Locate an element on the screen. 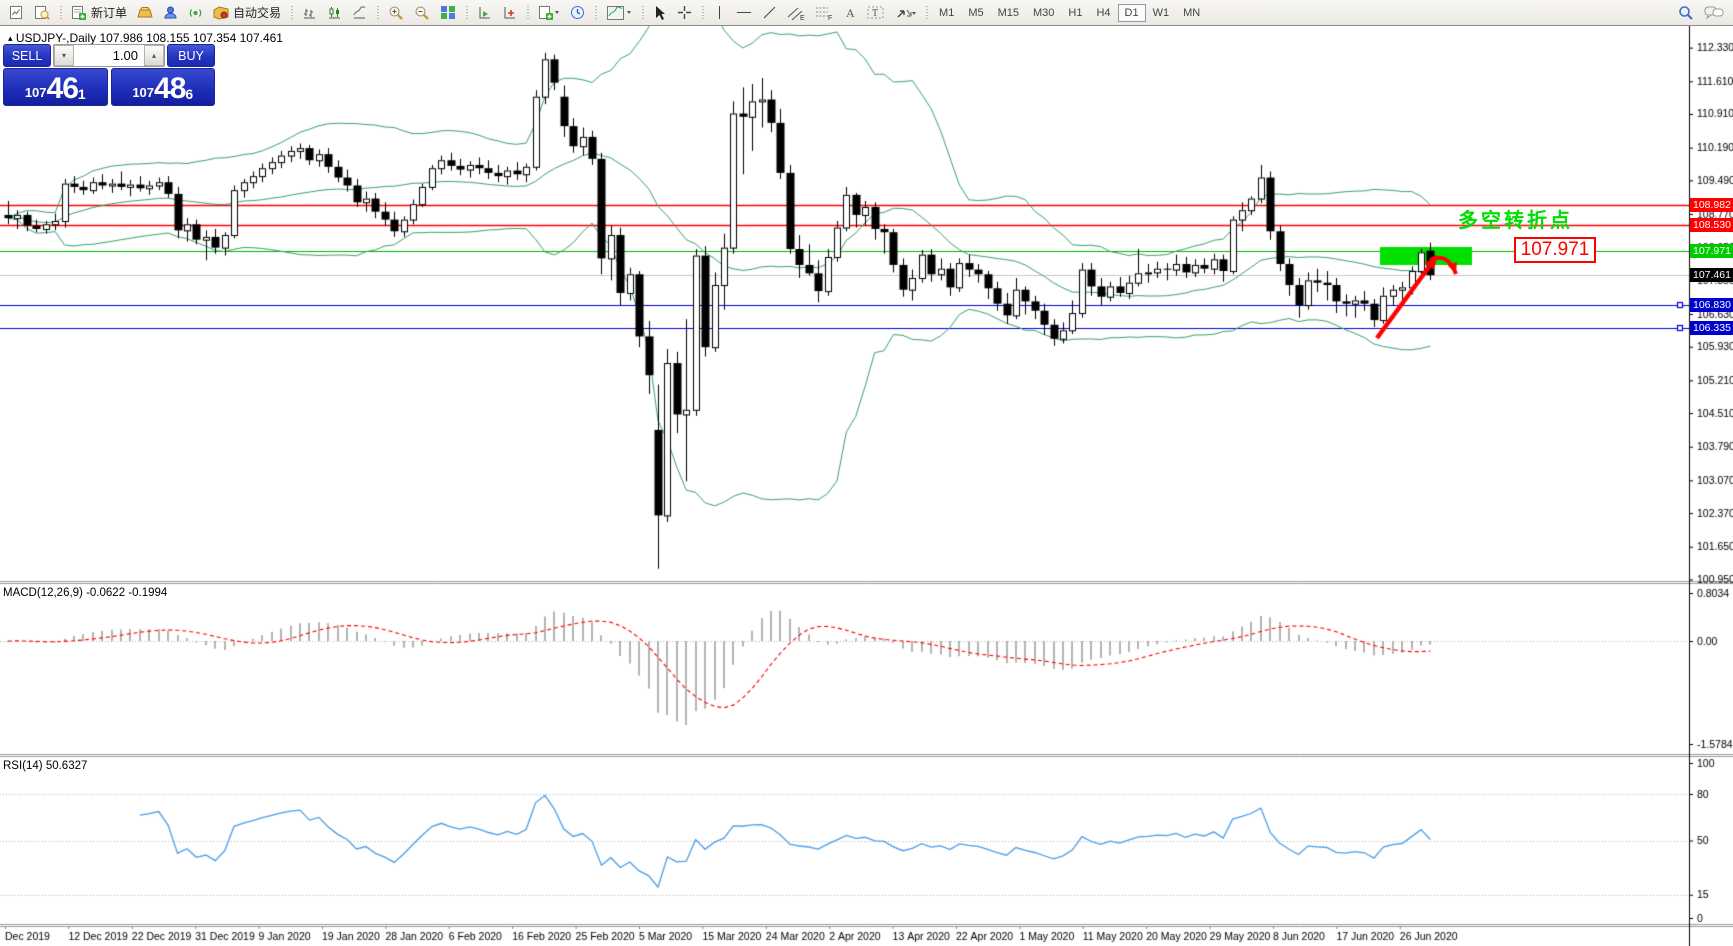 The width and height of the screenshot is (1733, 946). crosshair-icon is located at coordinates (684, 12).